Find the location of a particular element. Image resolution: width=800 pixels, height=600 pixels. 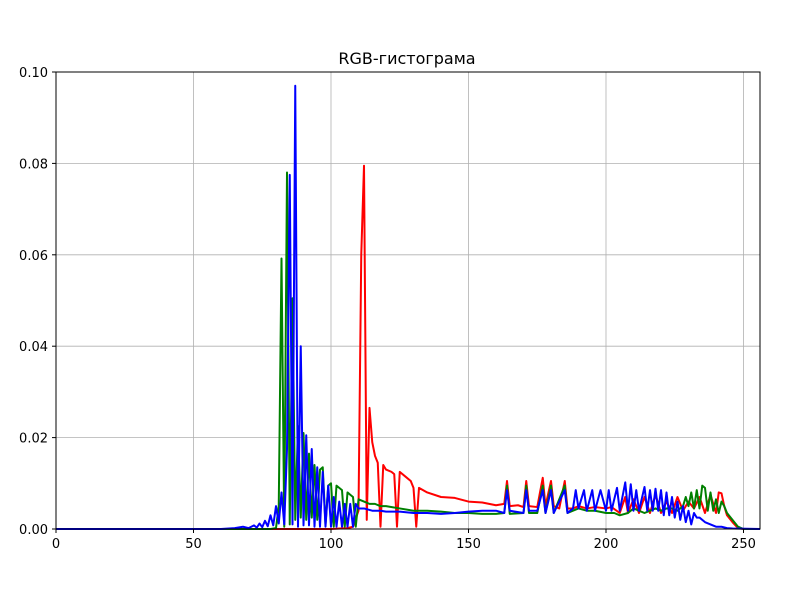

x-tick-label: 0 is located at coordinates (56, 544).